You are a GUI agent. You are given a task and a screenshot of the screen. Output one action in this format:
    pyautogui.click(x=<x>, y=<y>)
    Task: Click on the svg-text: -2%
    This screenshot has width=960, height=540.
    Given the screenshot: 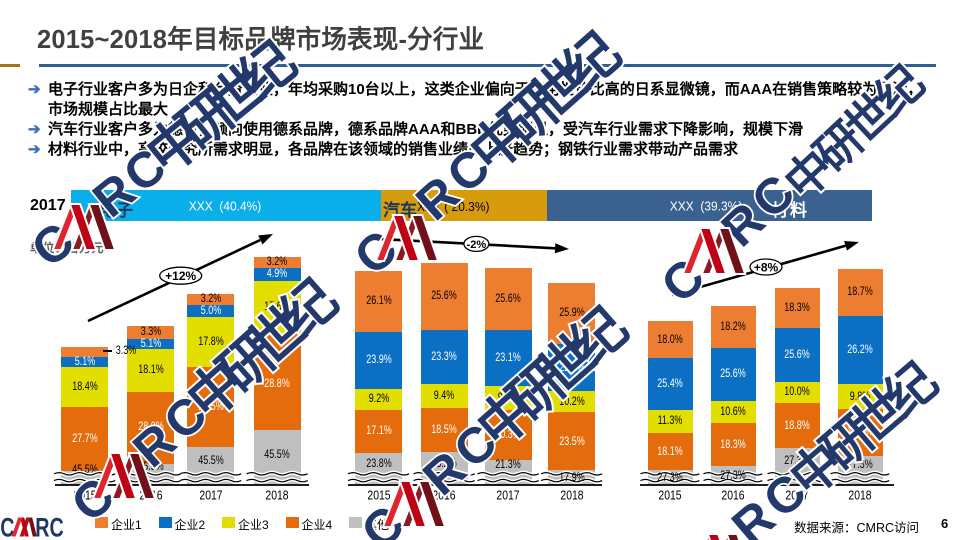 What is the action you would take?
    pyautogui.click(x=477, y=245)
    